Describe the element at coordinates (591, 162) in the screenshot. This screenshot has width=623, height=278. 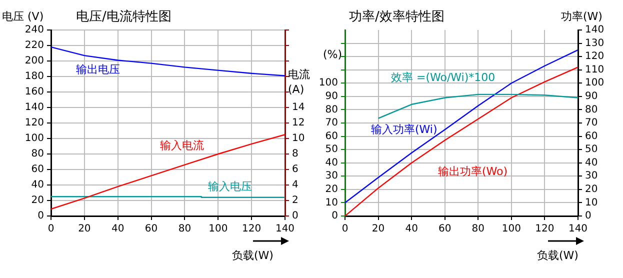
I see `y2-tick-label: 40` at that location.